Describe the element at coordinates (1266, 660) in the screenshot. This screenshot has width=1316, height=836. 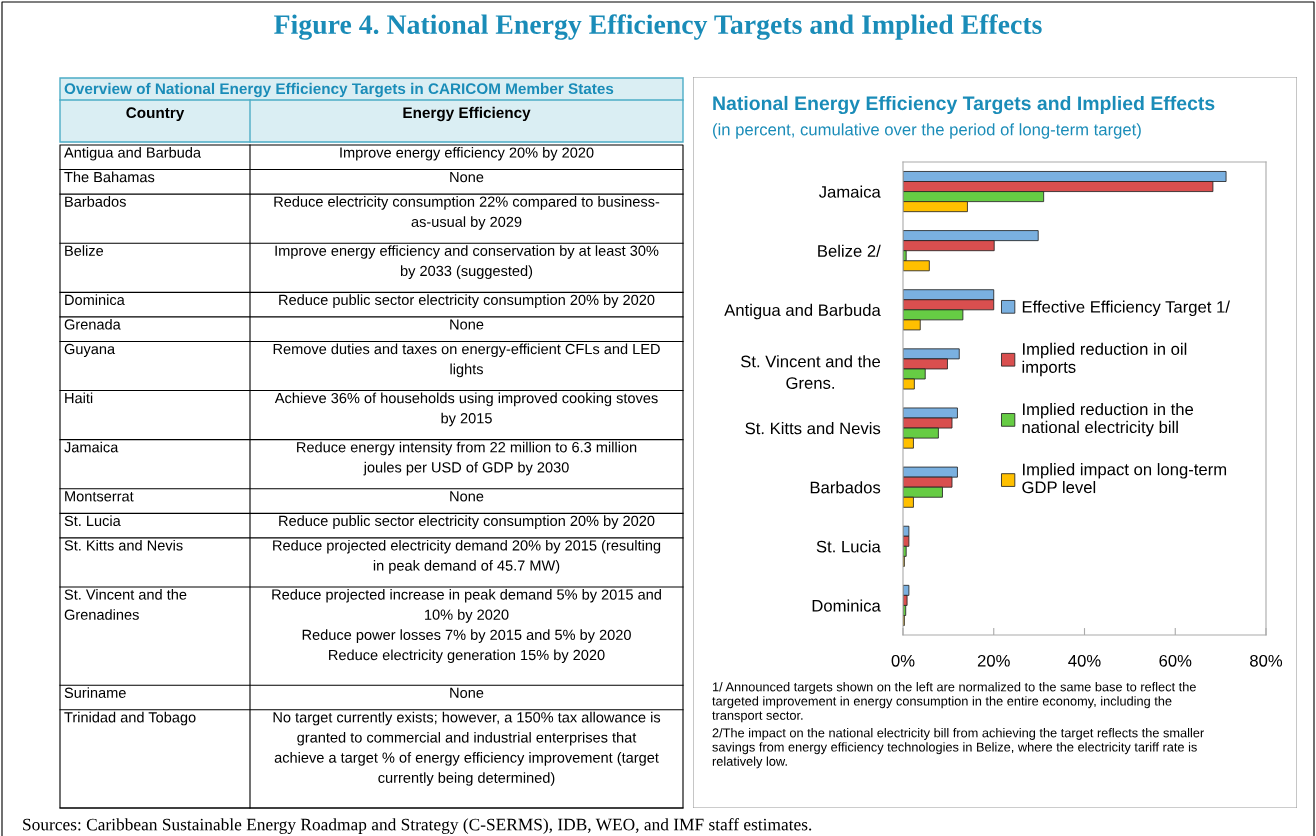
I see `x-tick-label: 80%` at that location.